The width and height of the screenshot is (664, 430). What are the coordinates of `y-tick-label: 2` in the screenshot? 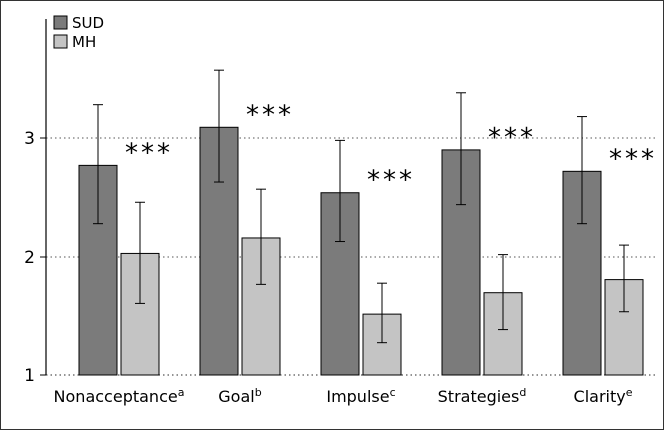 It's located at (29, 258).